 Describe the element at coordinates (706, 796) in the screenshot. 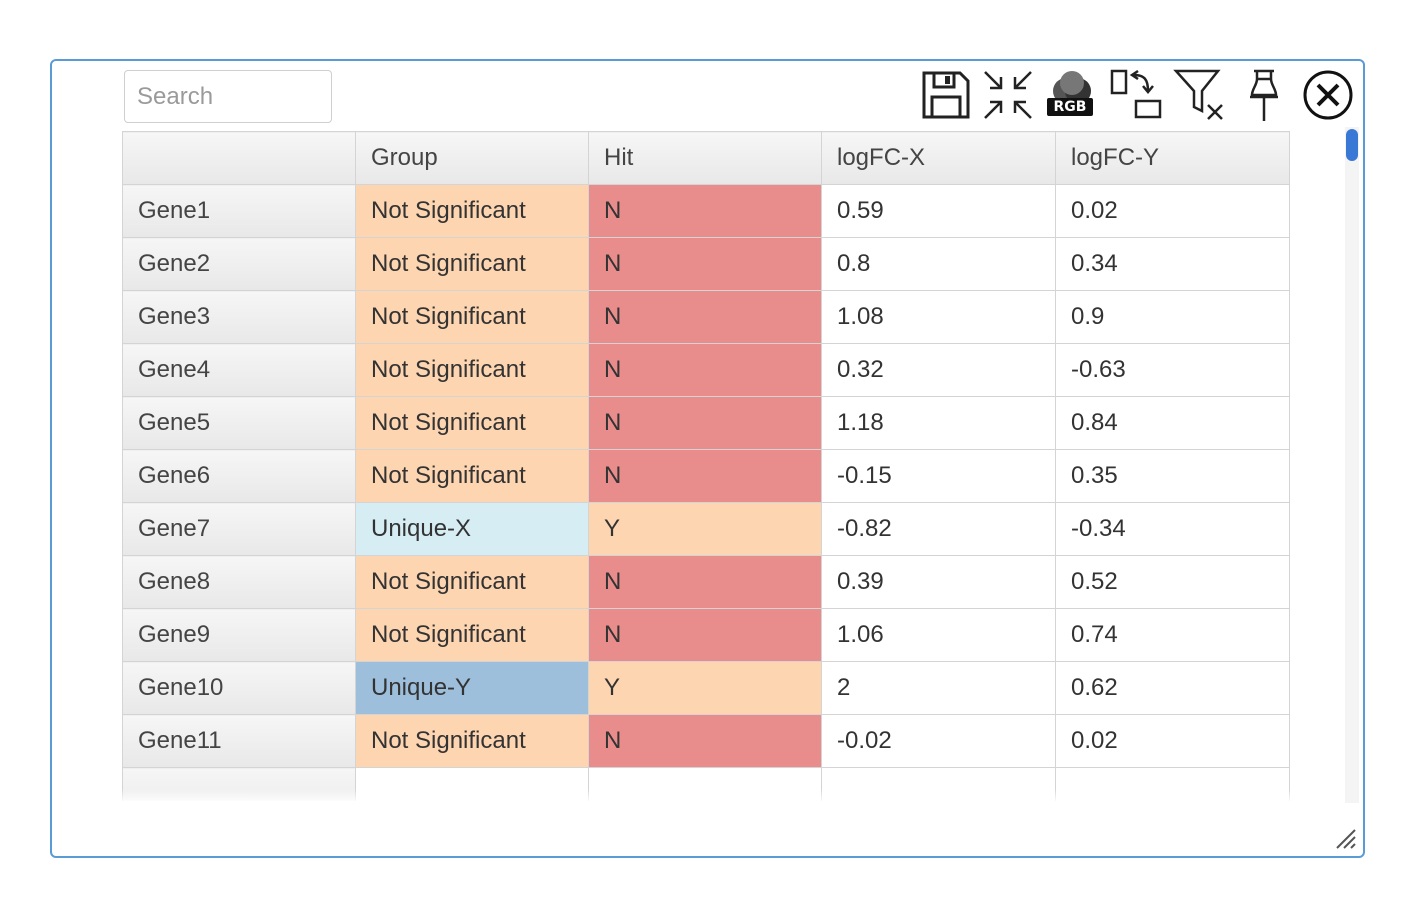

I see `grid-fade` at that location.